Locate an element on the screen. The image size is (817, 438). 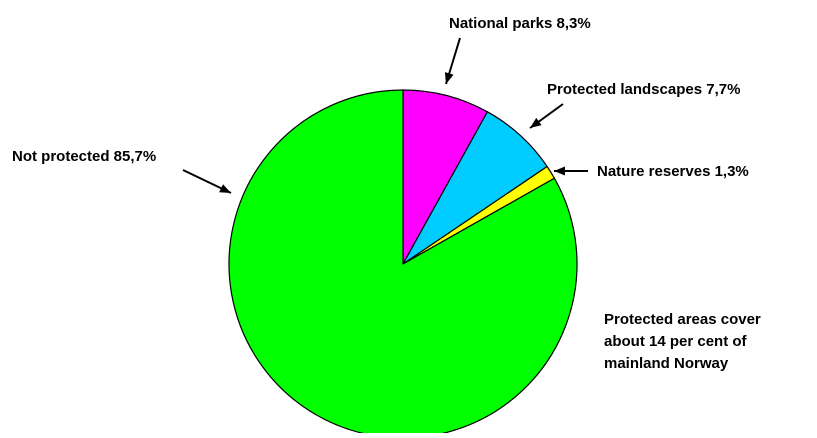
arrow-nature-reserves is located at coordinates (571, 171).